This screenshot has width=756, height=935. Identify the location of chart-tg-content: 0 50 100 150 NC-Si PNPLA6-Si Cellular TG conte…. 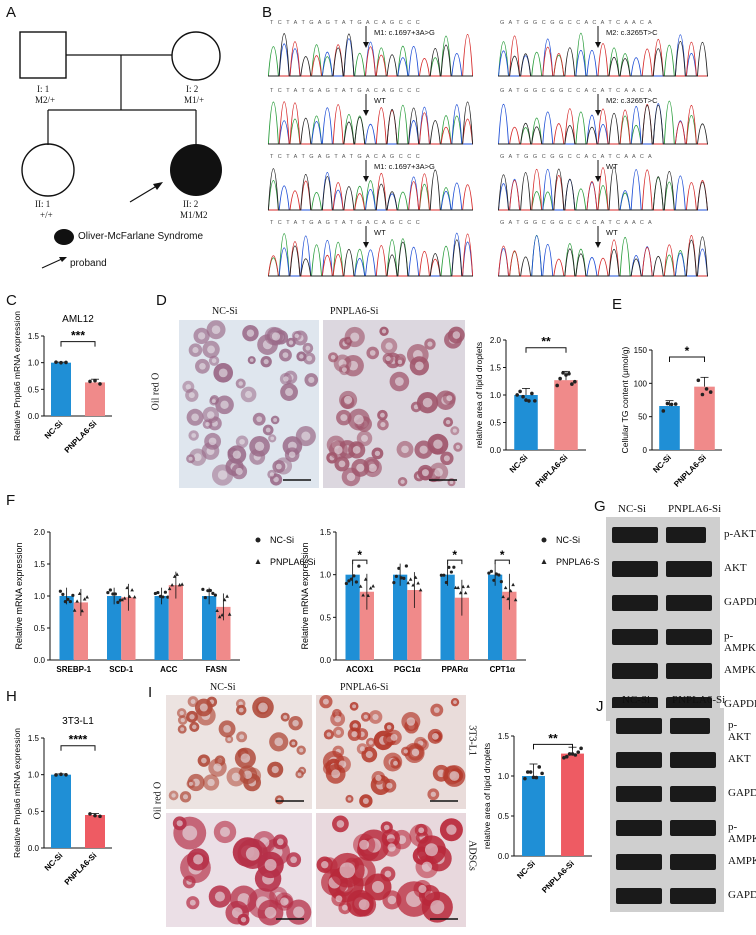
(671, 416).